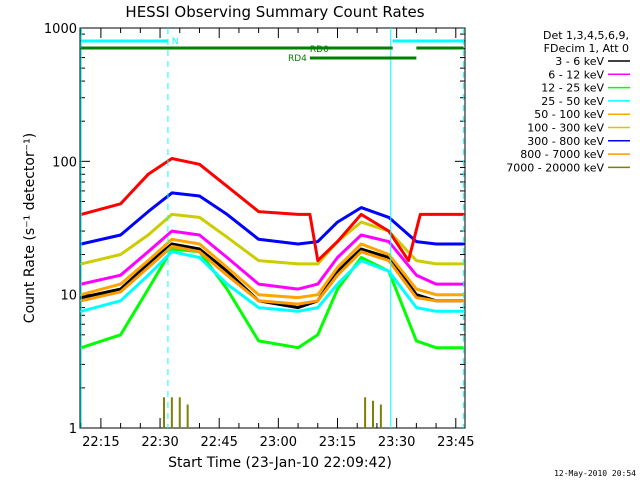 The width and height of the screenshot is (640, 480). Describe the element at coordinates (30, 228) in the screenshot. I see `y-axis-label-text: Count Rate (s⁻¹ detector⁻¹)` at that location.